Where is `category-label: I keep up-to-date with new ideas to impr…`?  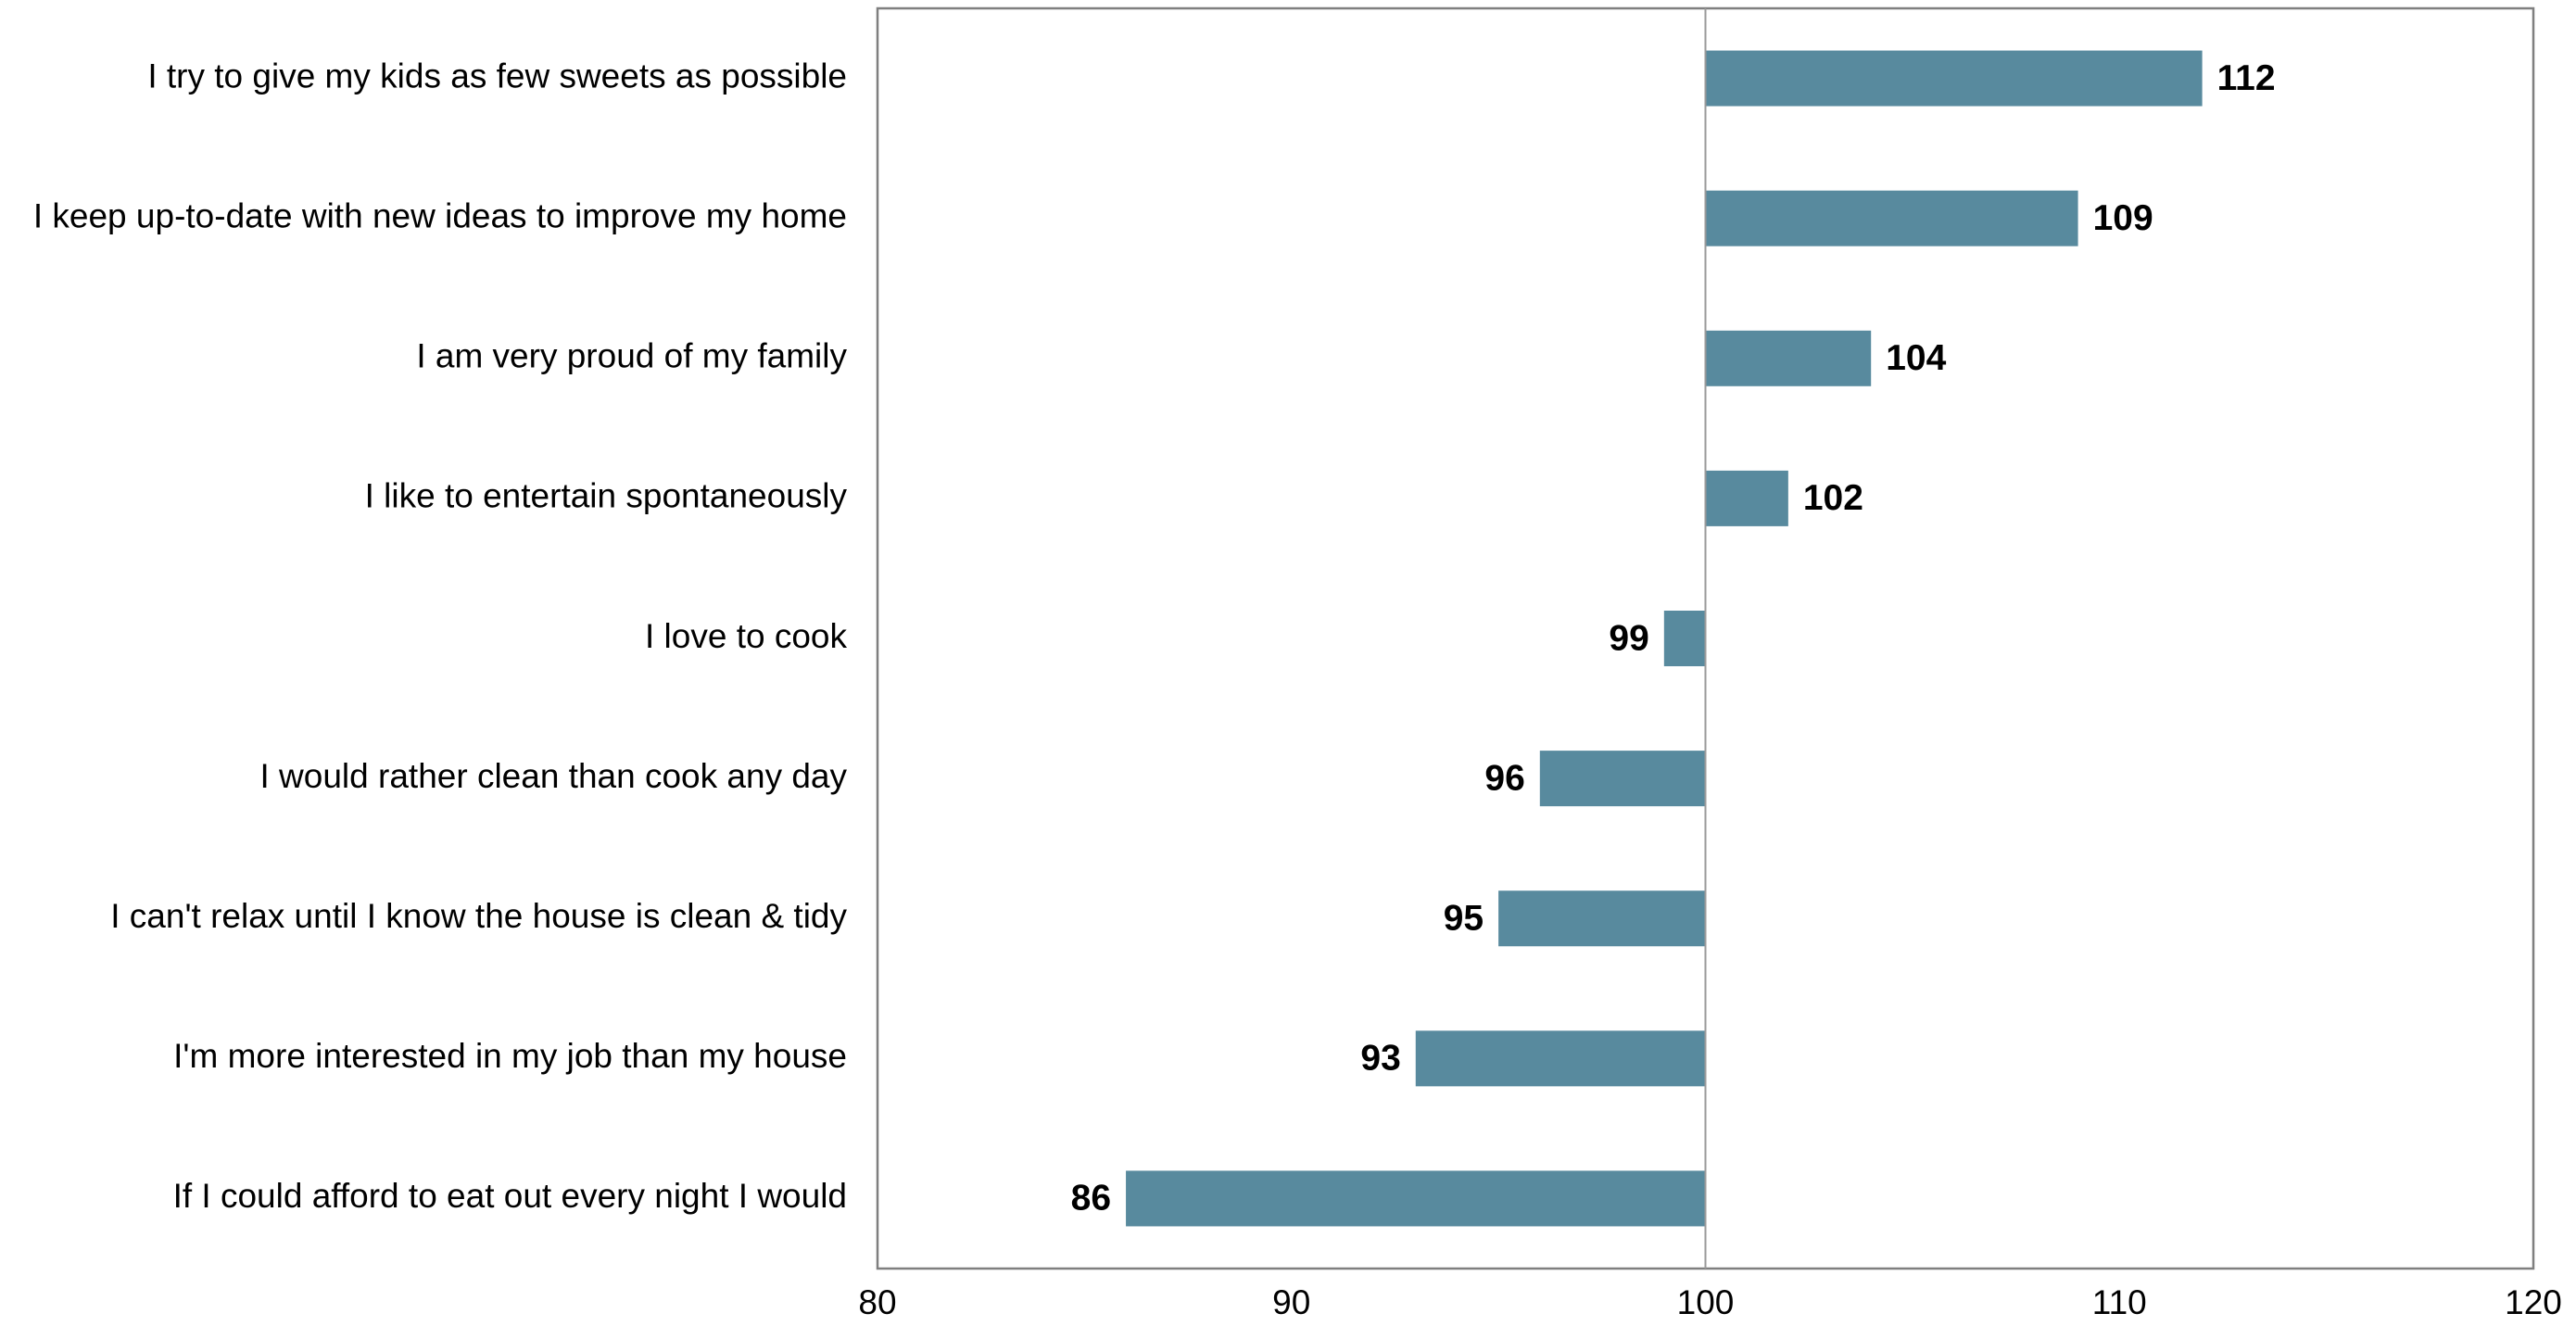 category-label: I keep up-to-date with new ideas to impr… is located at coordinates (440, 215).